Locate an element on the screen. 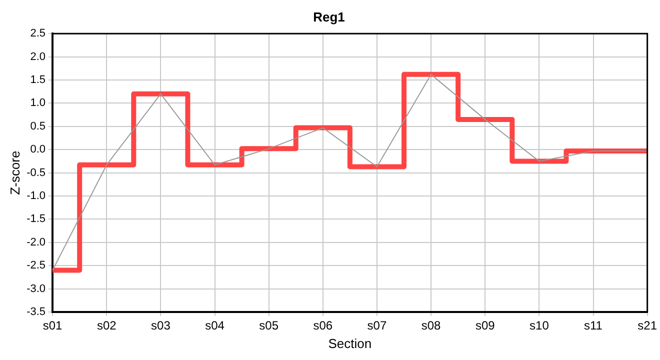 Image resolution: width=660 pixels, height=360 pixels. y-tick-label: -1.0 is located at coordinates (36, 196).